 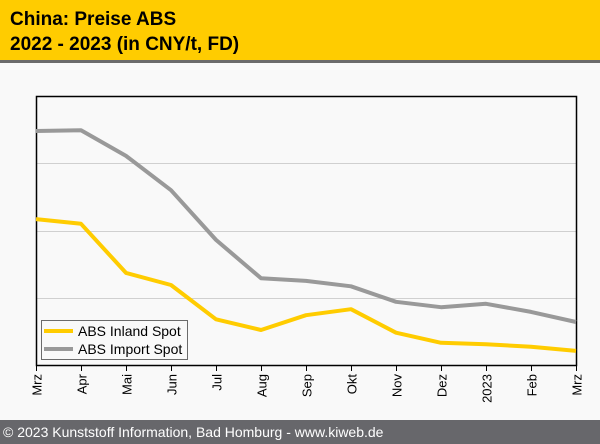 I want to click on x-tick-label: Nov, so click(x=397, y=386).